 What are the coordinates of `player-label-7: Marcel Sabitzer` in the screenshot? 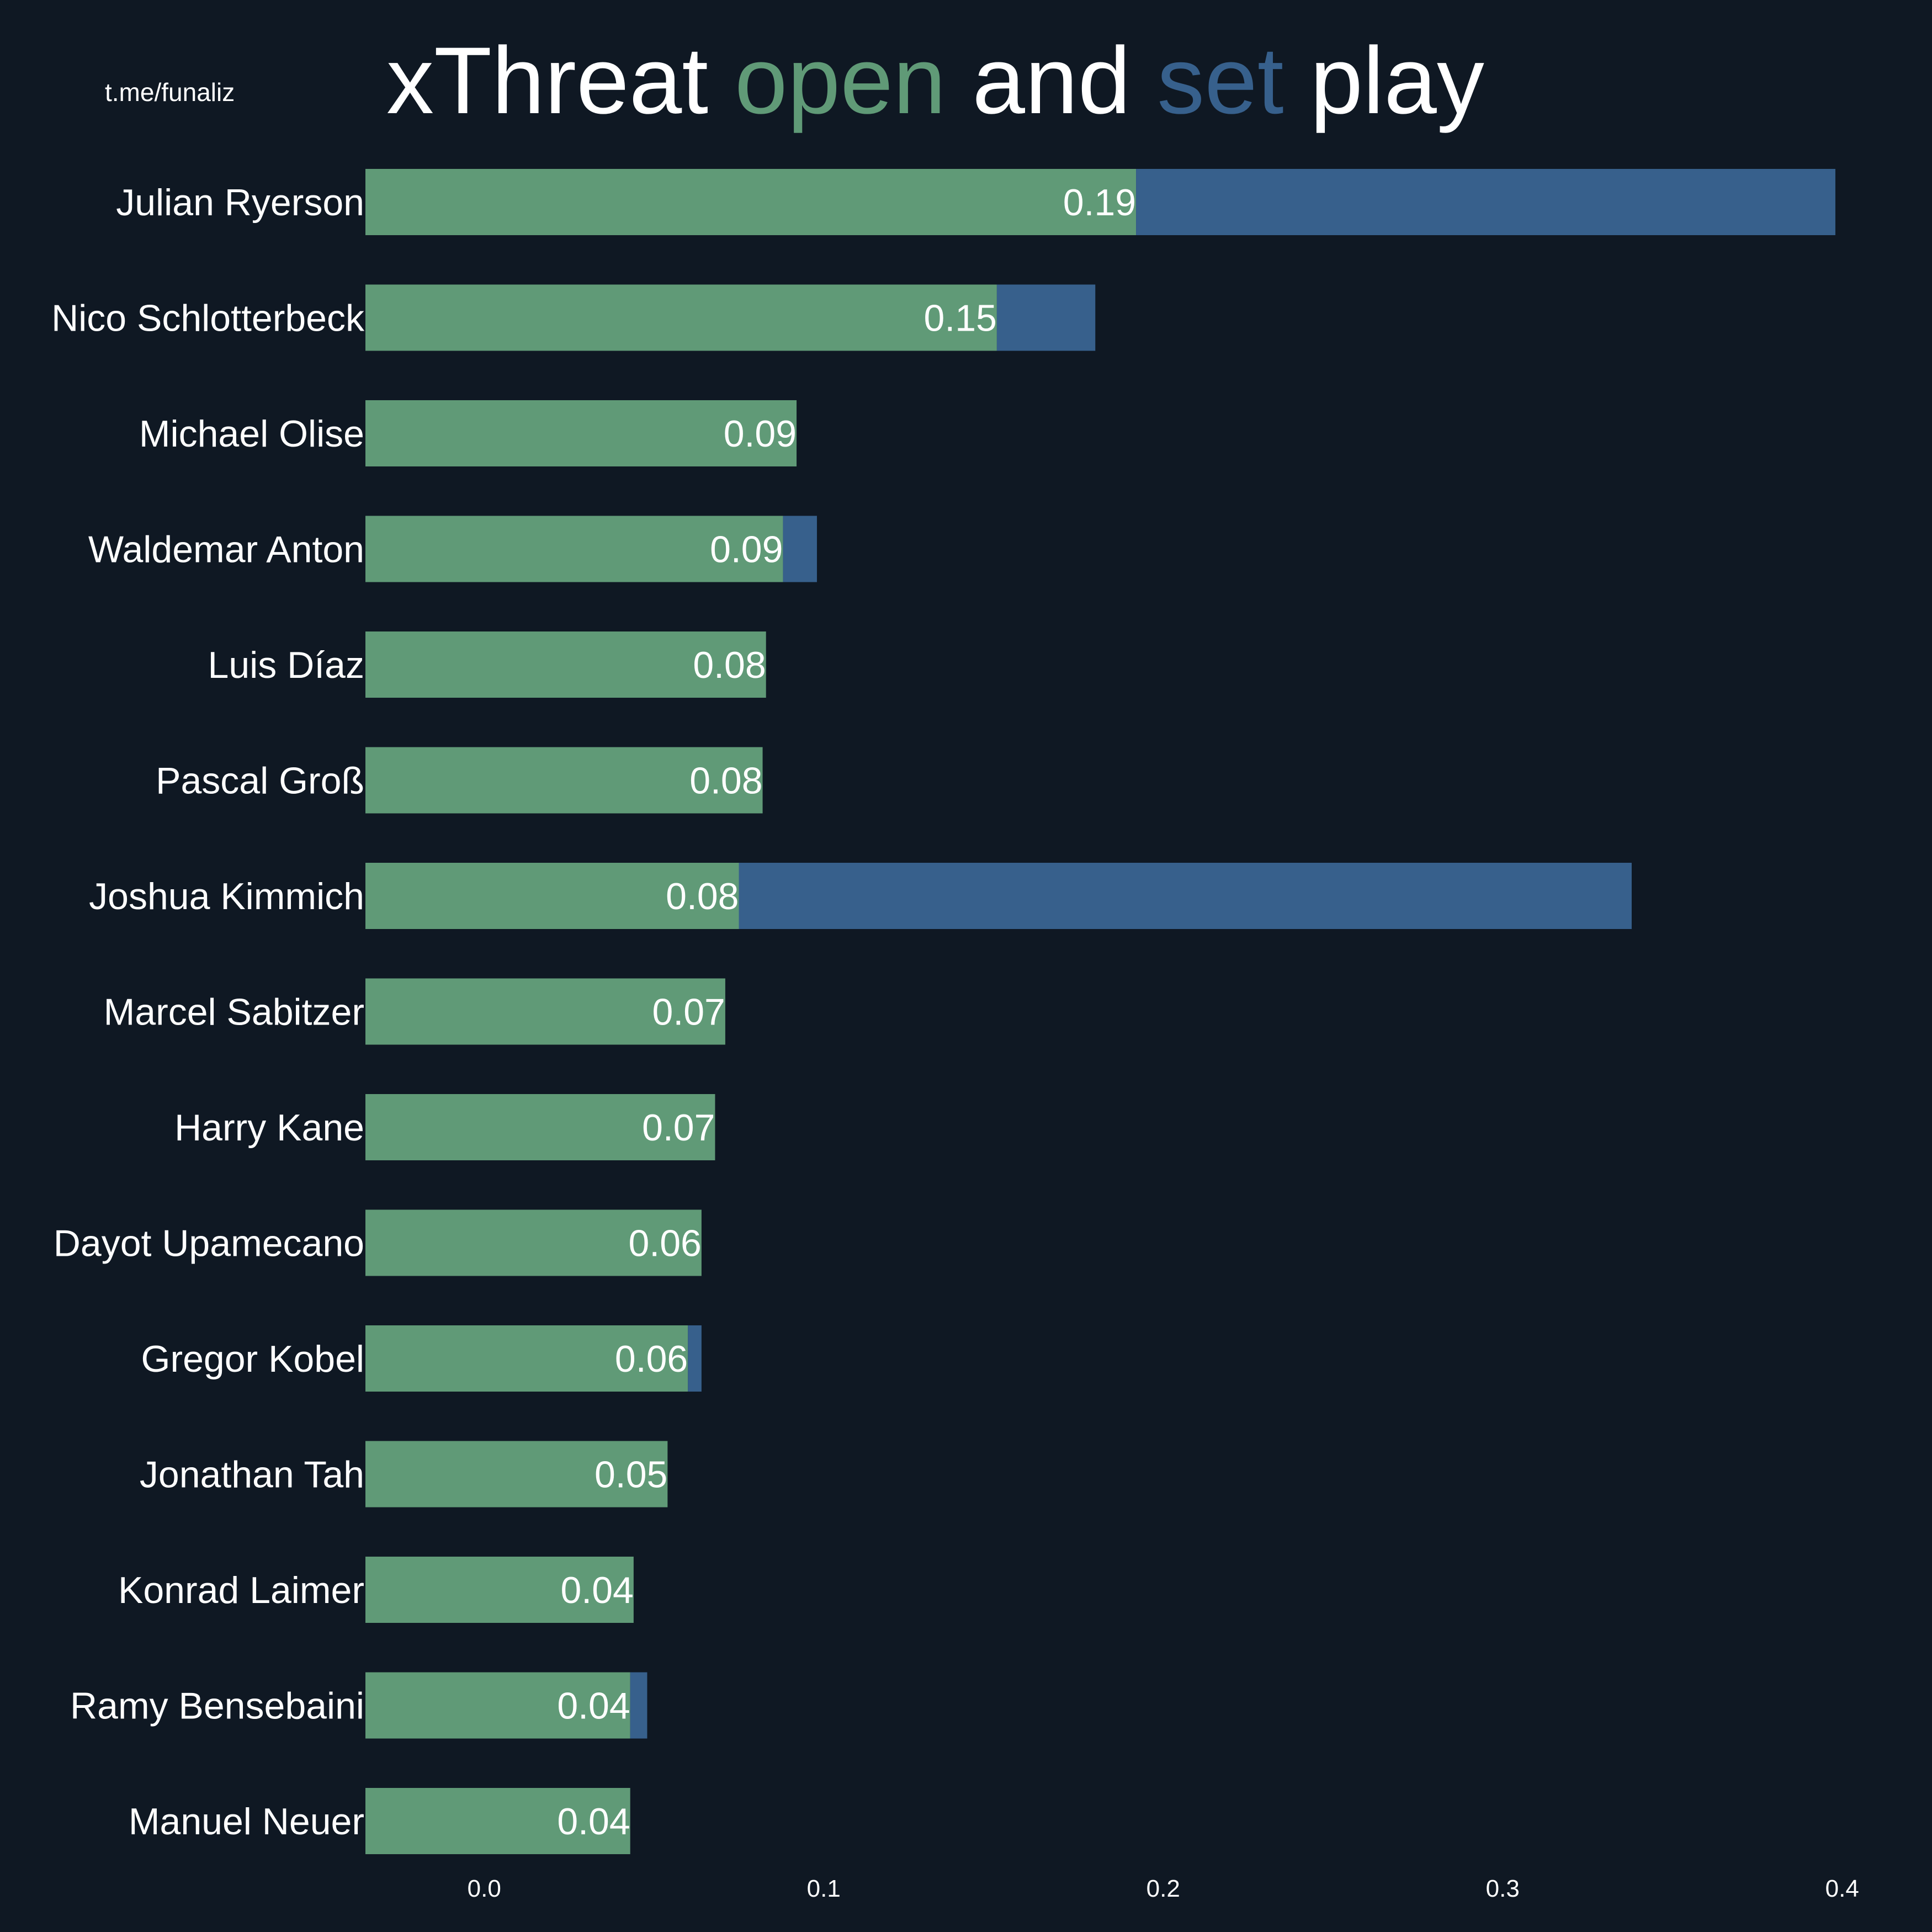 It's located at (234, 1012).